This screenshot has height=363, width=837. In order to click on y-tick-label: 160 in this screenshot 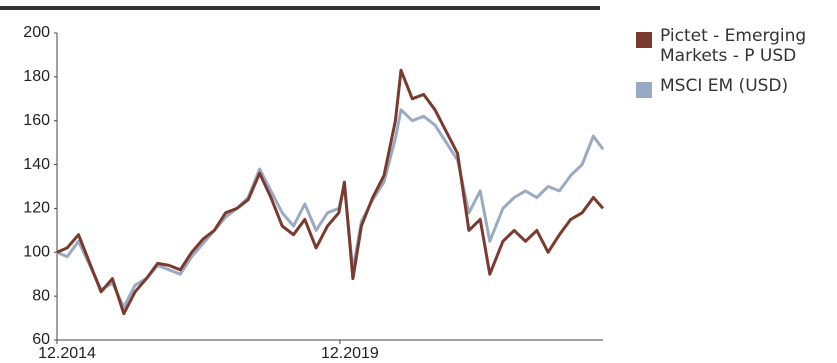, I will do `click(36, 120)`.